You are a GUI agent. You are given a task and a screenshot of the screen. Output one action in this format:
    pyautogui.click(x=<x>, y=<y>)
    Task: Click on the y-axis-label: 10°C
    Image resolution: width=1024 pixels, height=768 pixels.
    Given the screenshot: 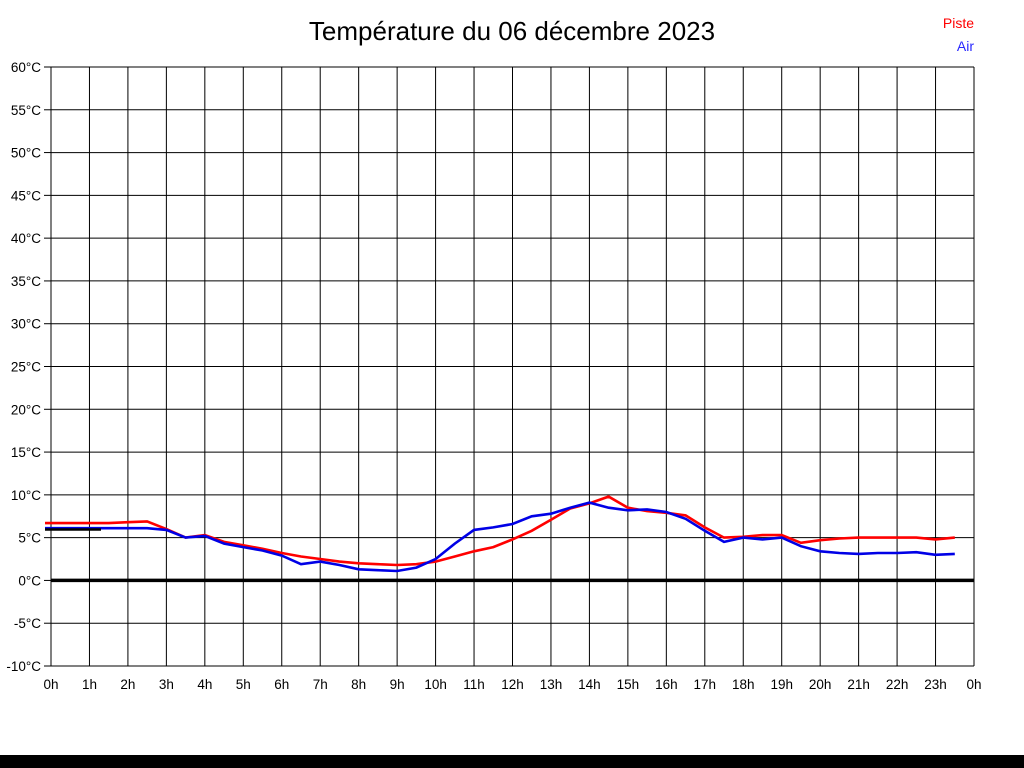 What is the action you would take?
    pyautogui.click(x=26, y=495)
    